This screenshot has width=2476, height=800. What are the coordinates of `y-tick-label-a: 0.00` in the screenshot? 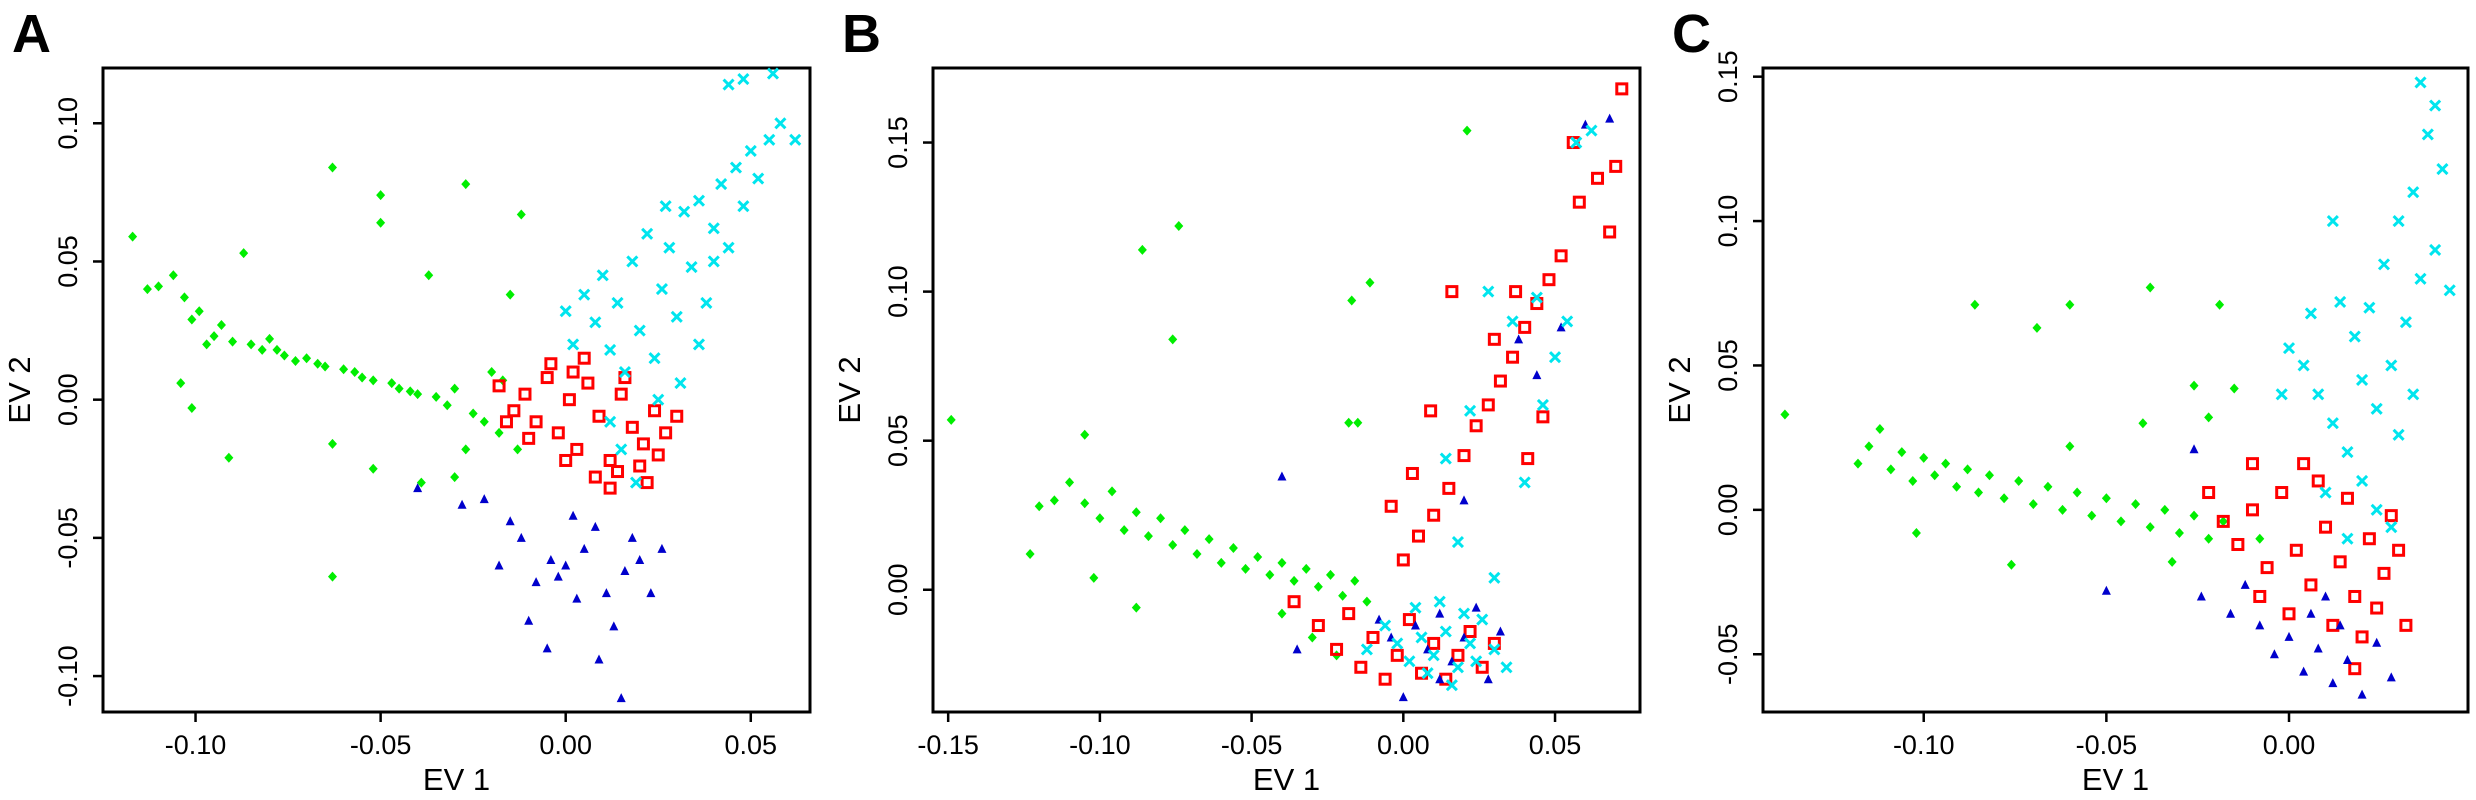 It's located at (68, 399).